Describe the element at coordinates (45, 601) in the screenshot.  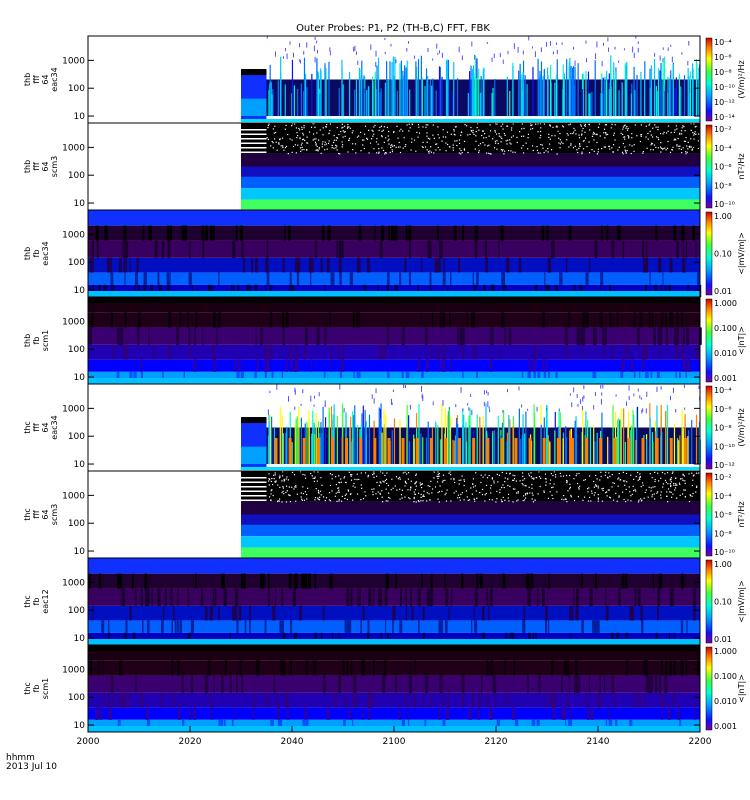
I see `panel-label-line: eac12` at that location.